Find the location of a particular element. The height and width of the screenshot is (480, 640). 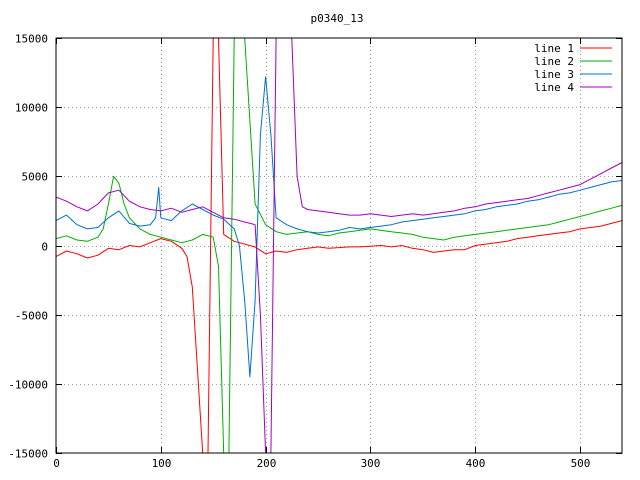

chart-title: p0340_13 is located at coordinates (337, 18).